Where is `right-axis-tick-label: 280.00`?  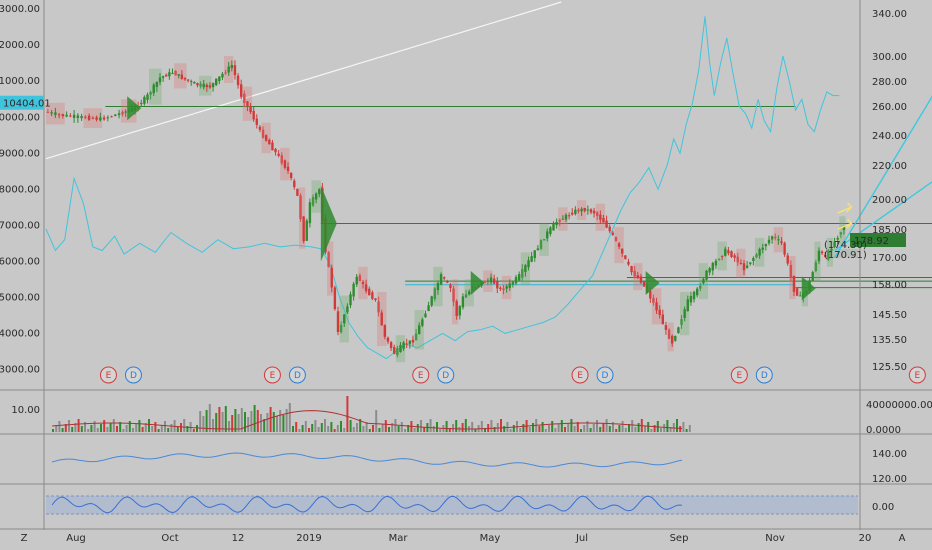 right-axis-tick-label: 280.00 is located at coordinates (889, 82).